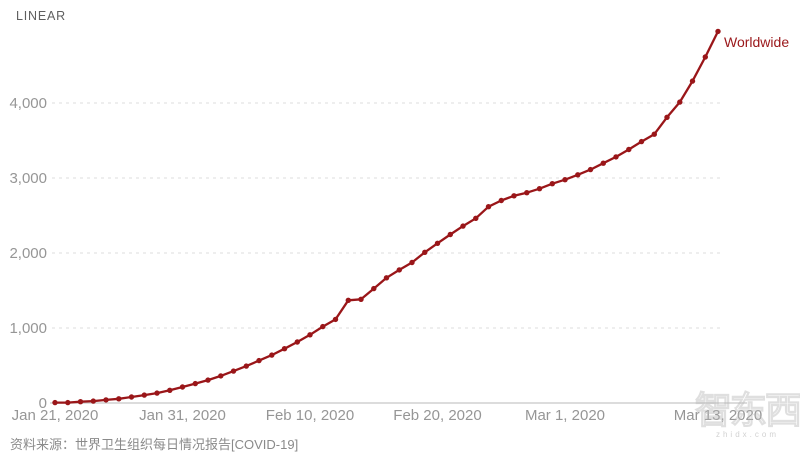  What do you see at coordinates (55, 415) in the screenshot?
I see `x-tick-label: Jan 21, 2020` at bounding box center [55, 415].